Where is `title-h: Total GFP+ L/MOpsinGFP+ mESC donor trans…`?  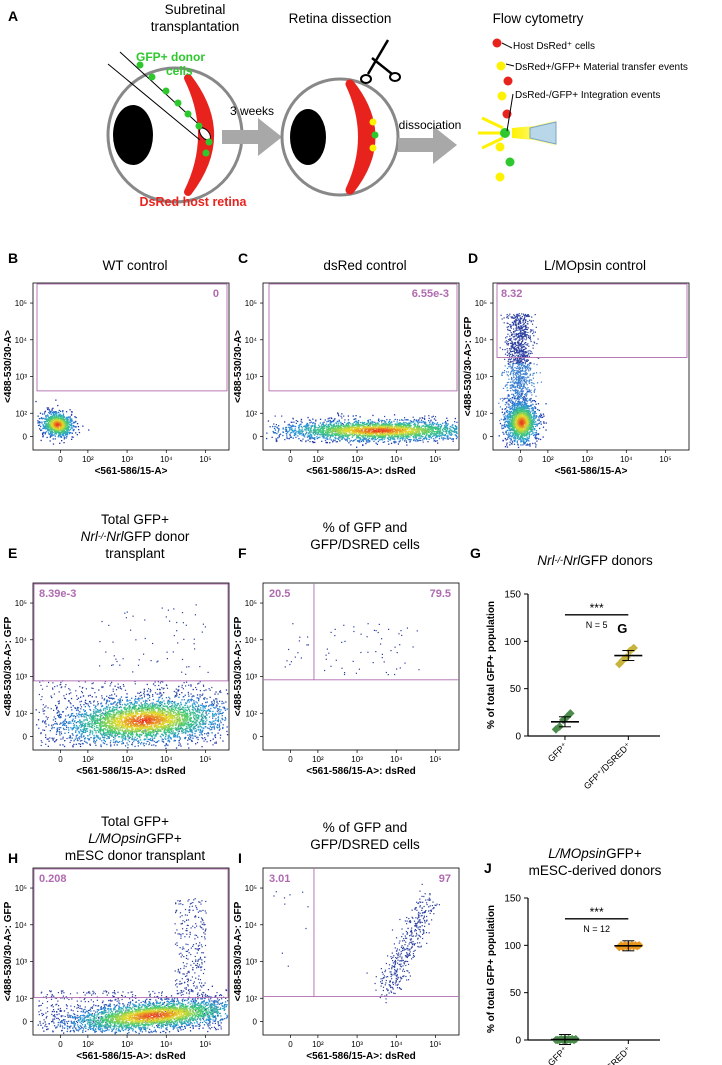
title-h: Total GFP+ L/MOpsinGFP+ mESC donor trans… is located at coordinates (135, 838).